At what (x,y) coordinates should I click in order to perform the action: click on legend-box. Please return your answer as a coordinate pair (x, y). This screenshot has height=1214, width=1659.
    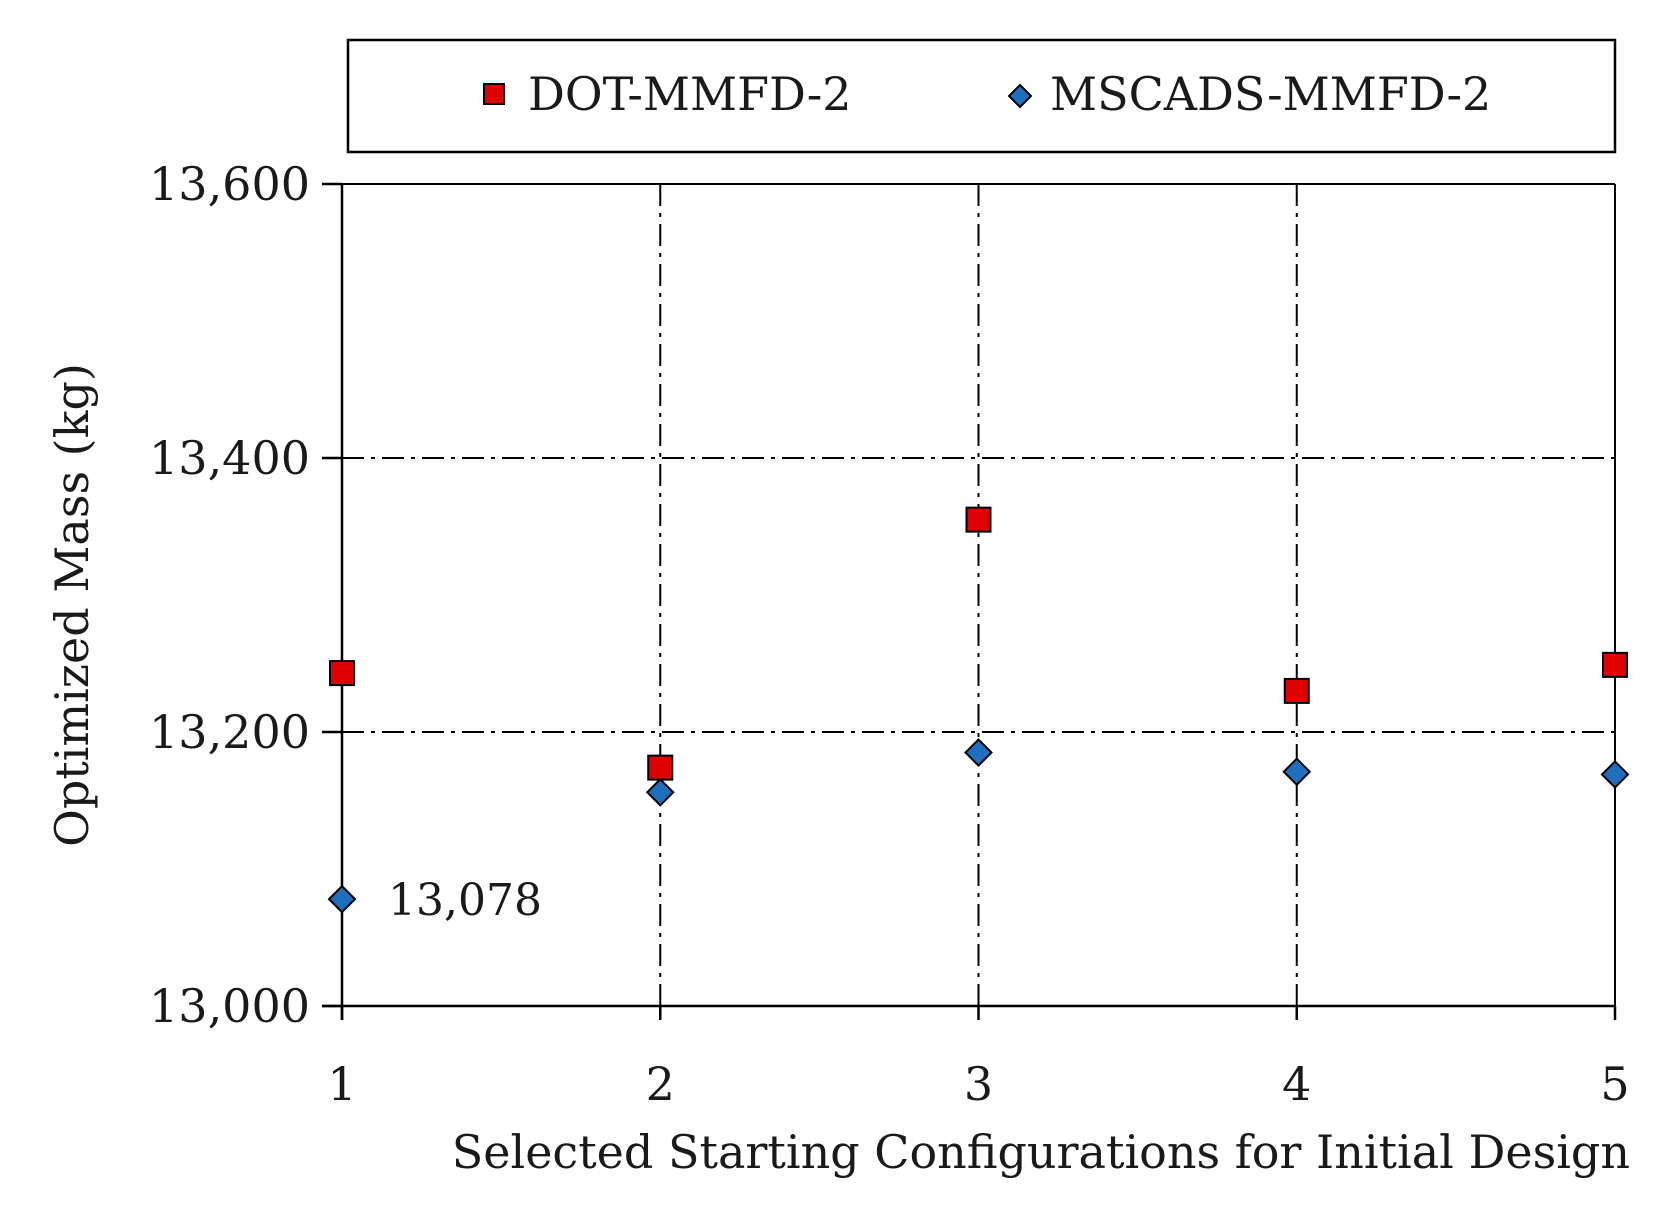
    Looking at the image, I should click on (981, 96).